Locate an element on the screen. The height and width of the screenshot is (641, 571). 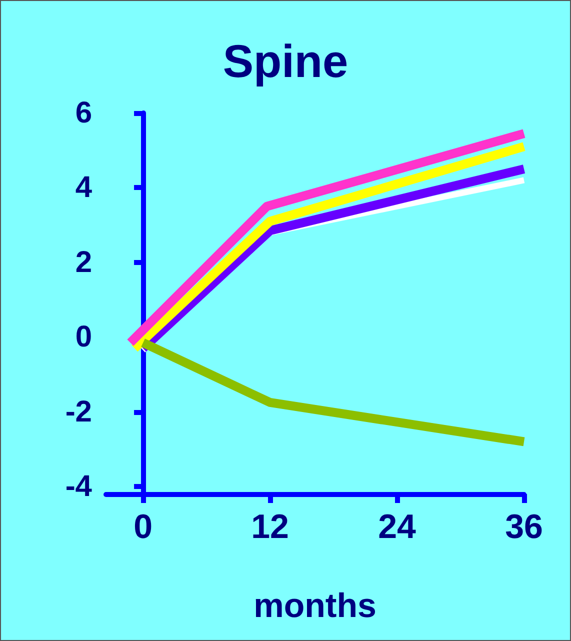
y-tick-label: 0 is located at coordinates (83, 337).